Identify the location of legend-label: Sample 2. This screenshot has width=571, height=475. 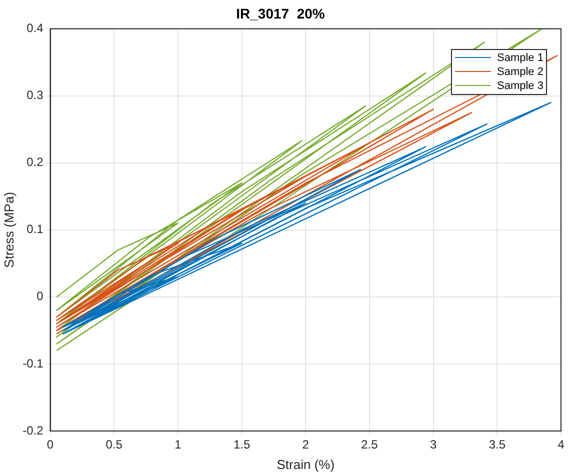
(520, 71).